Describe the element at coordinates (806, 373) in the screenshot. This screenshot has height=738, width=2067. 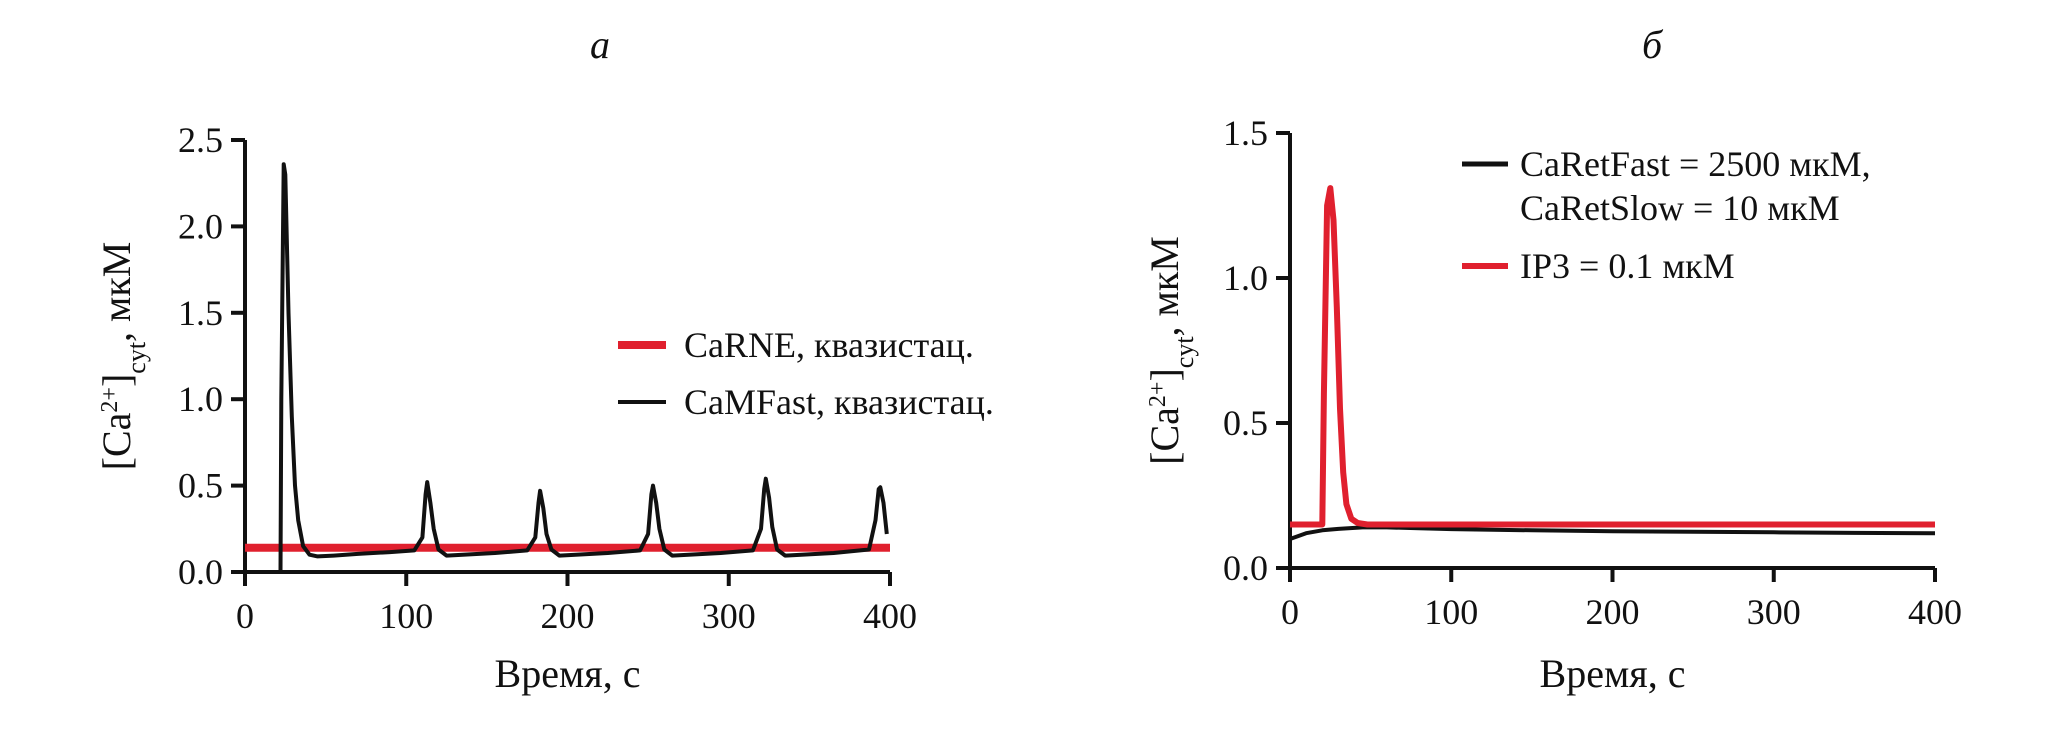
I see `legend: CaRNE, квазистац. CaMFast, квазистац.` at that location.